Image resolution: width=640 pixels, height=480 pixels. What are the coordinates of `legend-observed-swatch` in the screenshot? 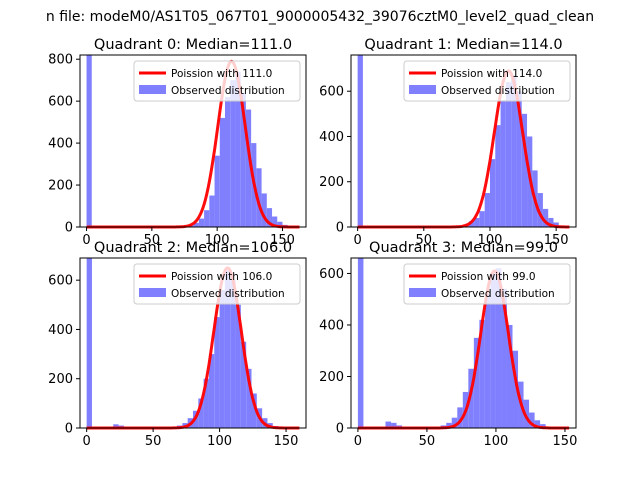 It's located at (422, 292).